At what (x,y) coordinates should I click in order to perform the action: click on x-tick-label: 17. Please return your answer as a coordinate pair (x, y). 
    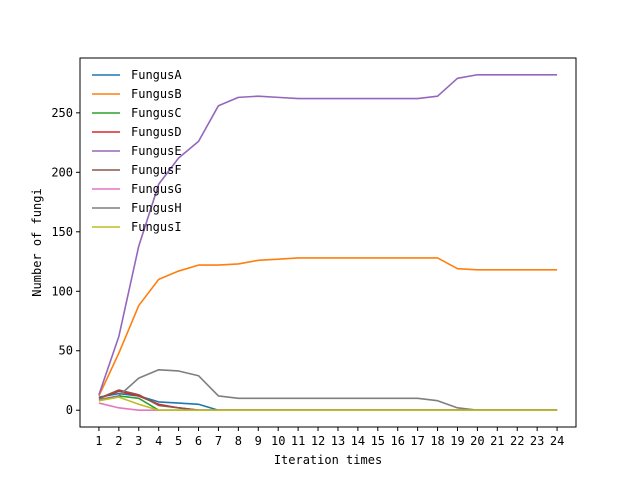
    Looking at the image, I should click on (417, 441).